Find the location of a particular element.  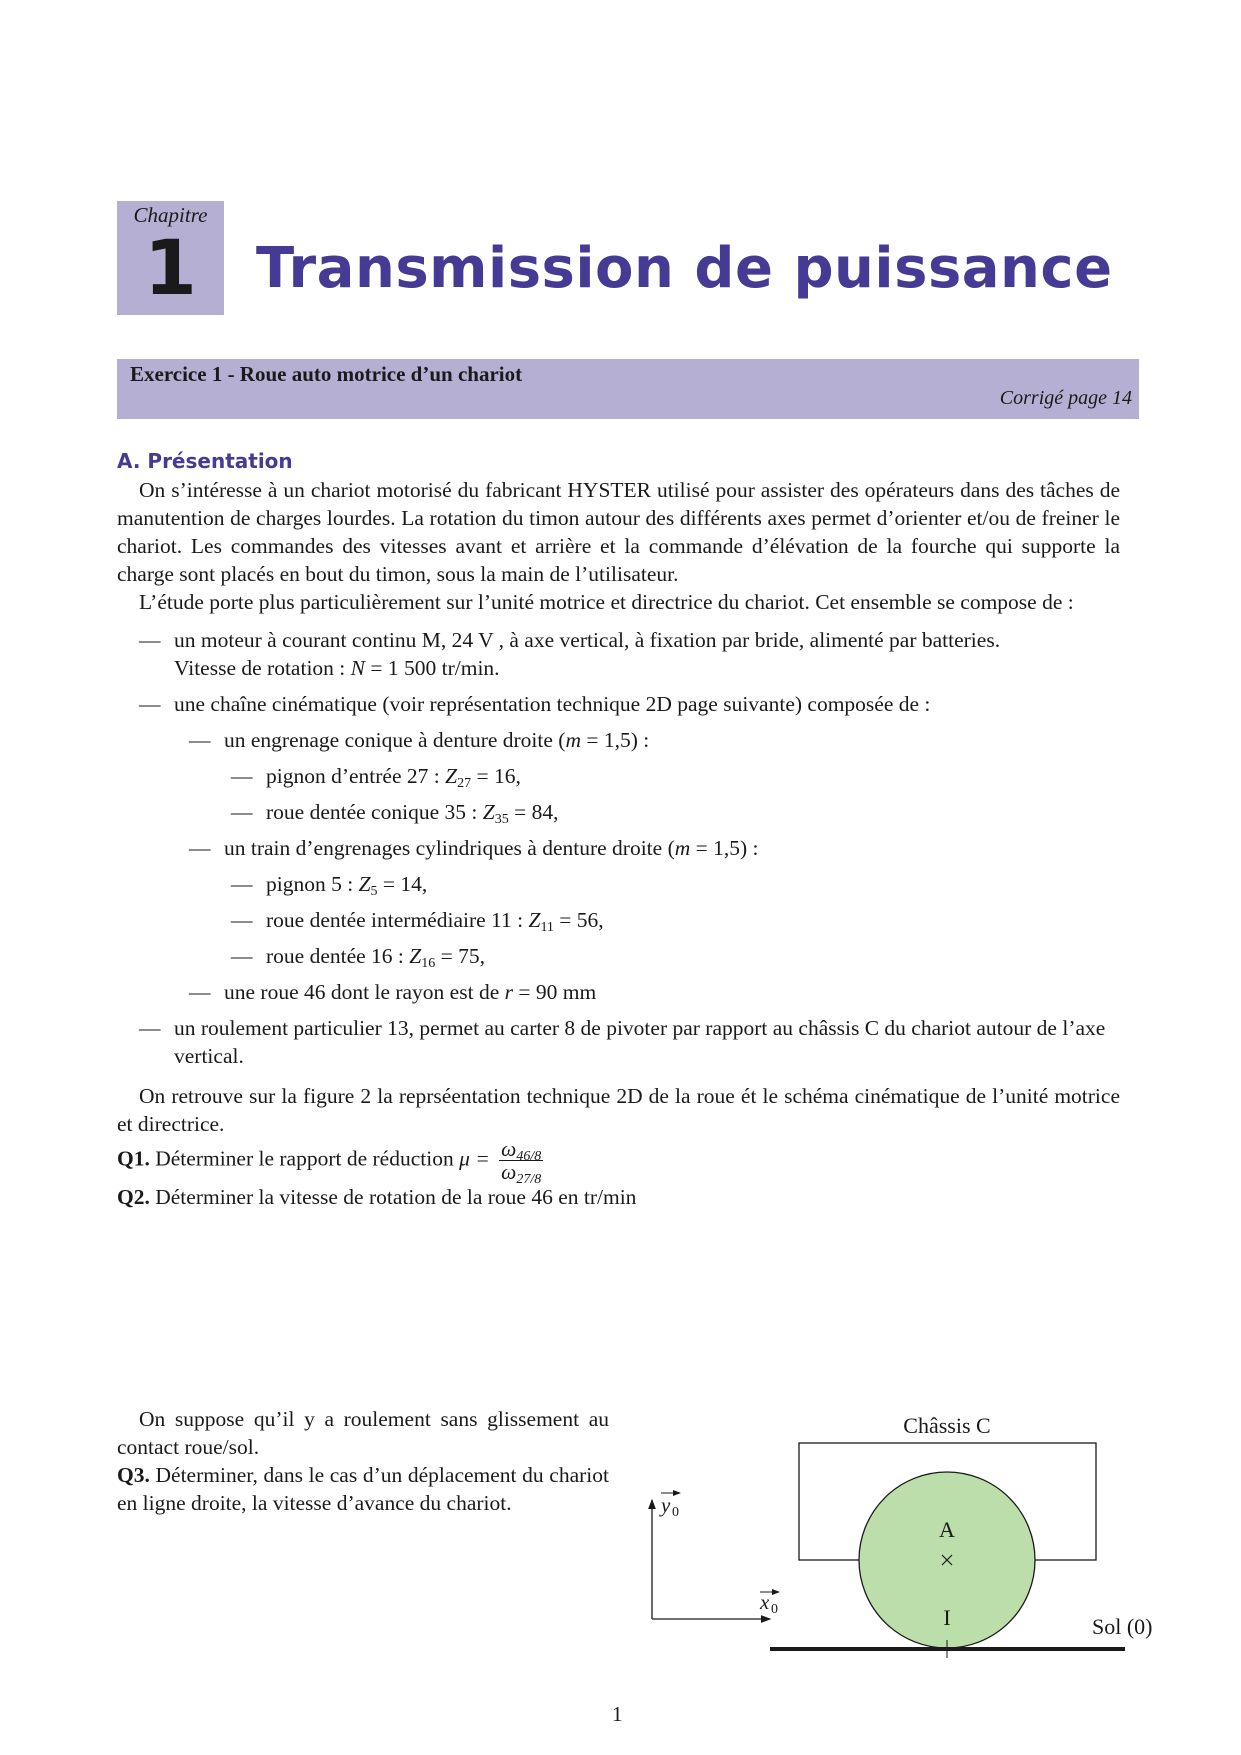

math-value: = 1 500 tr/min. is located at coordinates (432, 668).